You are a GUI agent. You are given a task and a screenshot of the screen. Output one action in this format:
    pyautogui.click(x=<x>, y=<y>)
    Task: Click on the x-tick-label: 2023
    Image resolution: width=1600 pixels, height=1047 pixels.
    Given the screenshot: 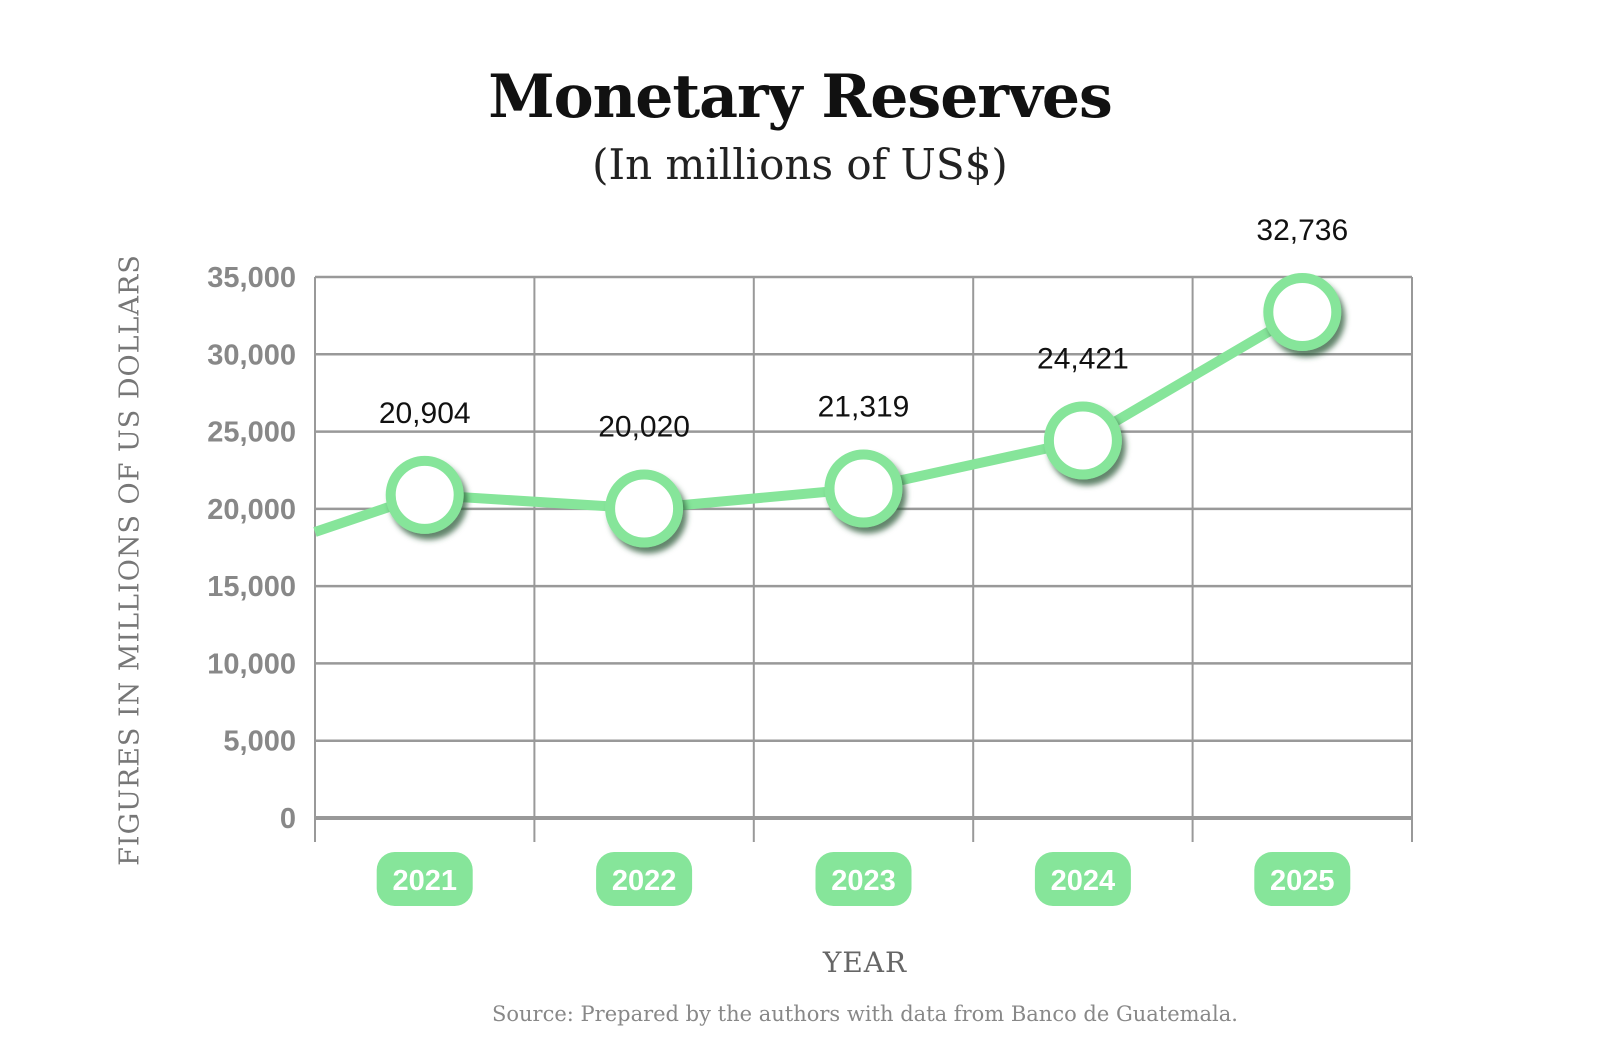 What is the action you would take?
    pyautogui.click(x=863, y=881)
    